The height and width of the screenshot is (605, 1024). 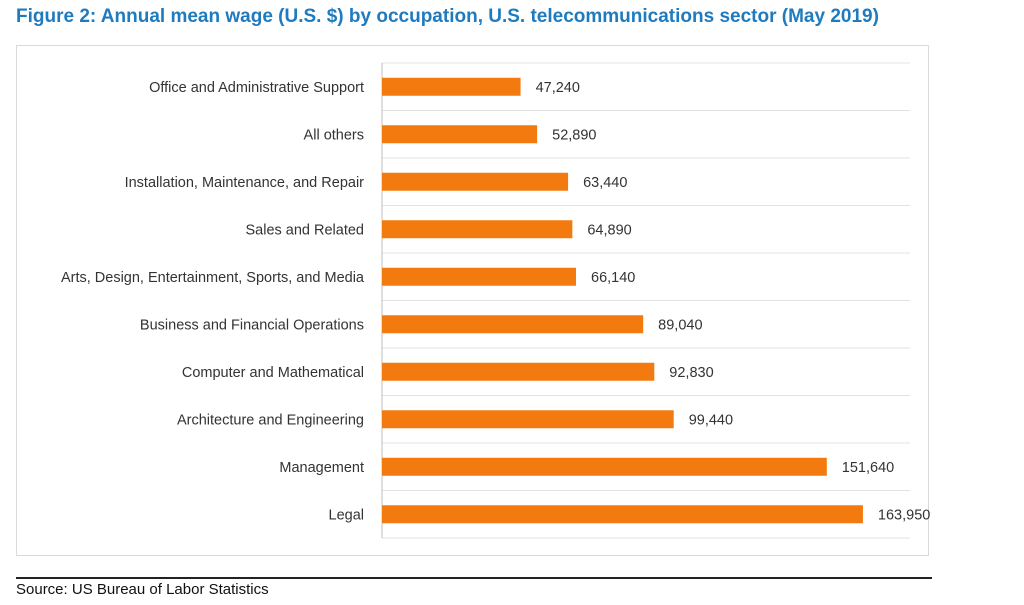 What do you see at coordinates (711, 420) in the screenshot?
I see `value-label: 99,440` at bounding box center [711, 420].